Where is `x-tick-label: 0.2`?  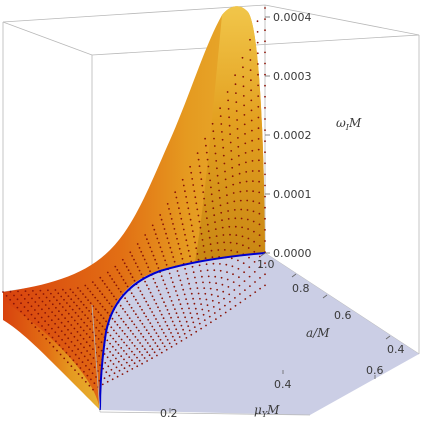
x-tick-label: 0.2 is located at coordinates (169, 413).